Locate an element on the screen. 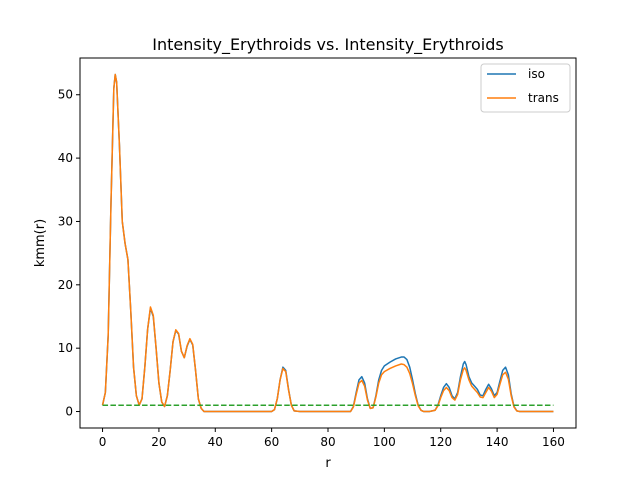 This screenshot has height=480, width=640. y-tick-label: 10 is located at coordinates (65, 348).